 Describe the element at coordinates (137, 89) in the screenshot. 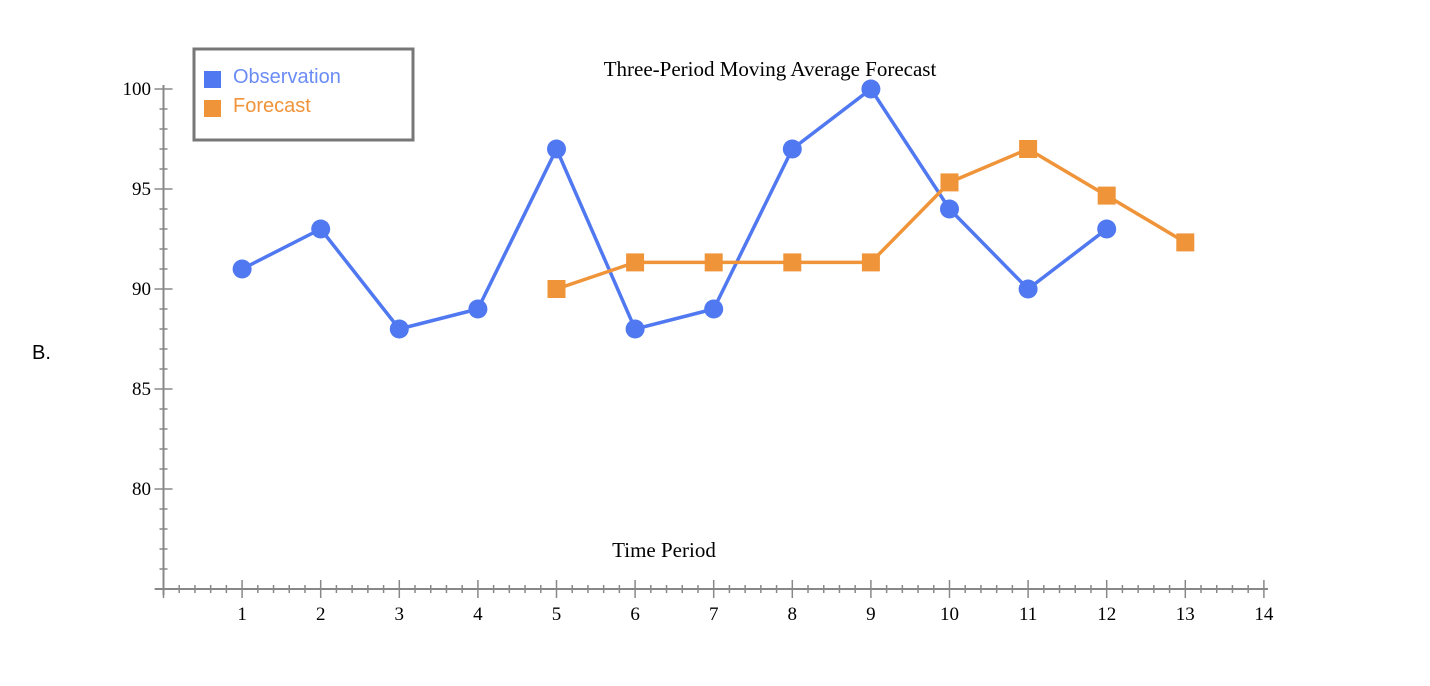

I see `y-tick-label: 100` at that location.